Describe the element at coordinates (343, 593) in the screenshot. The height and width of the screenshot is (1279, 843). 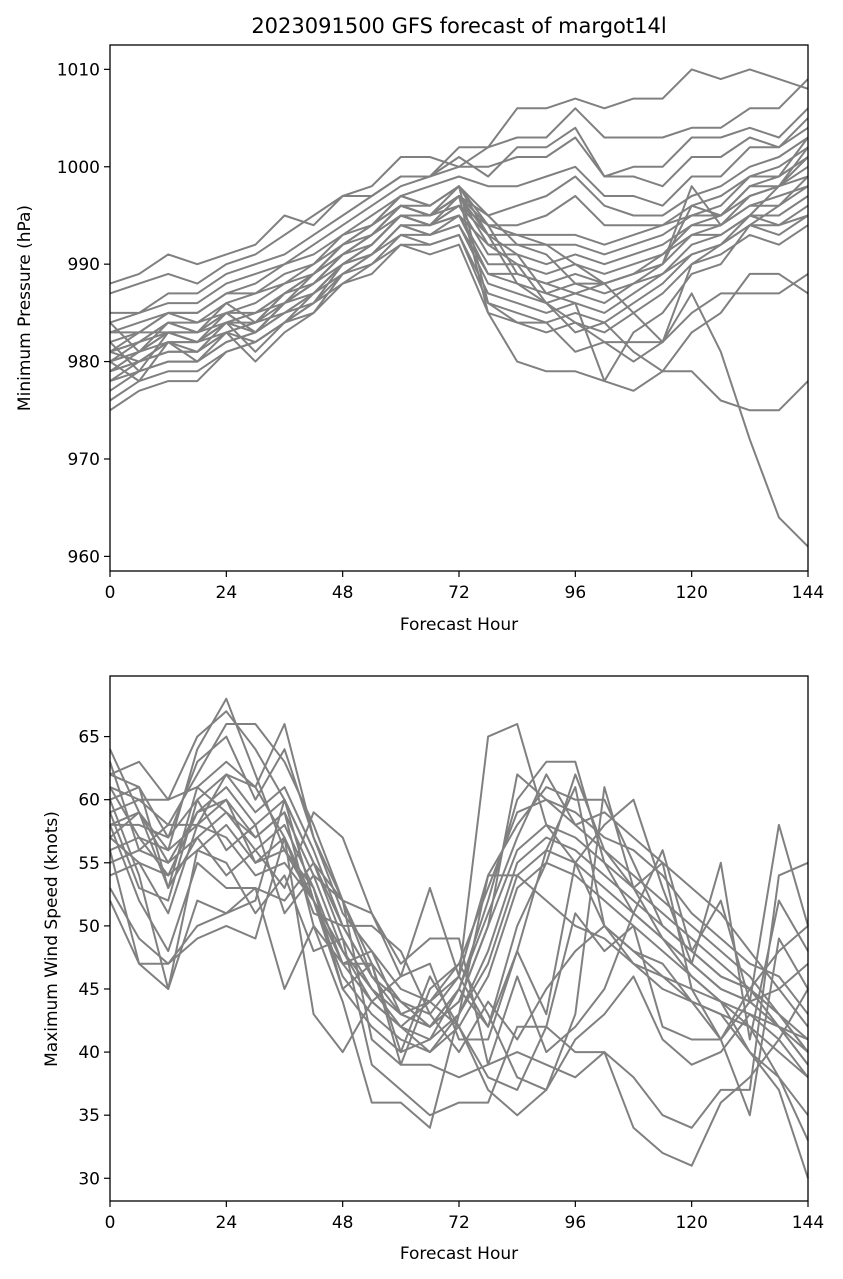
I see `pressure-x-tick-label: 48` at that location.